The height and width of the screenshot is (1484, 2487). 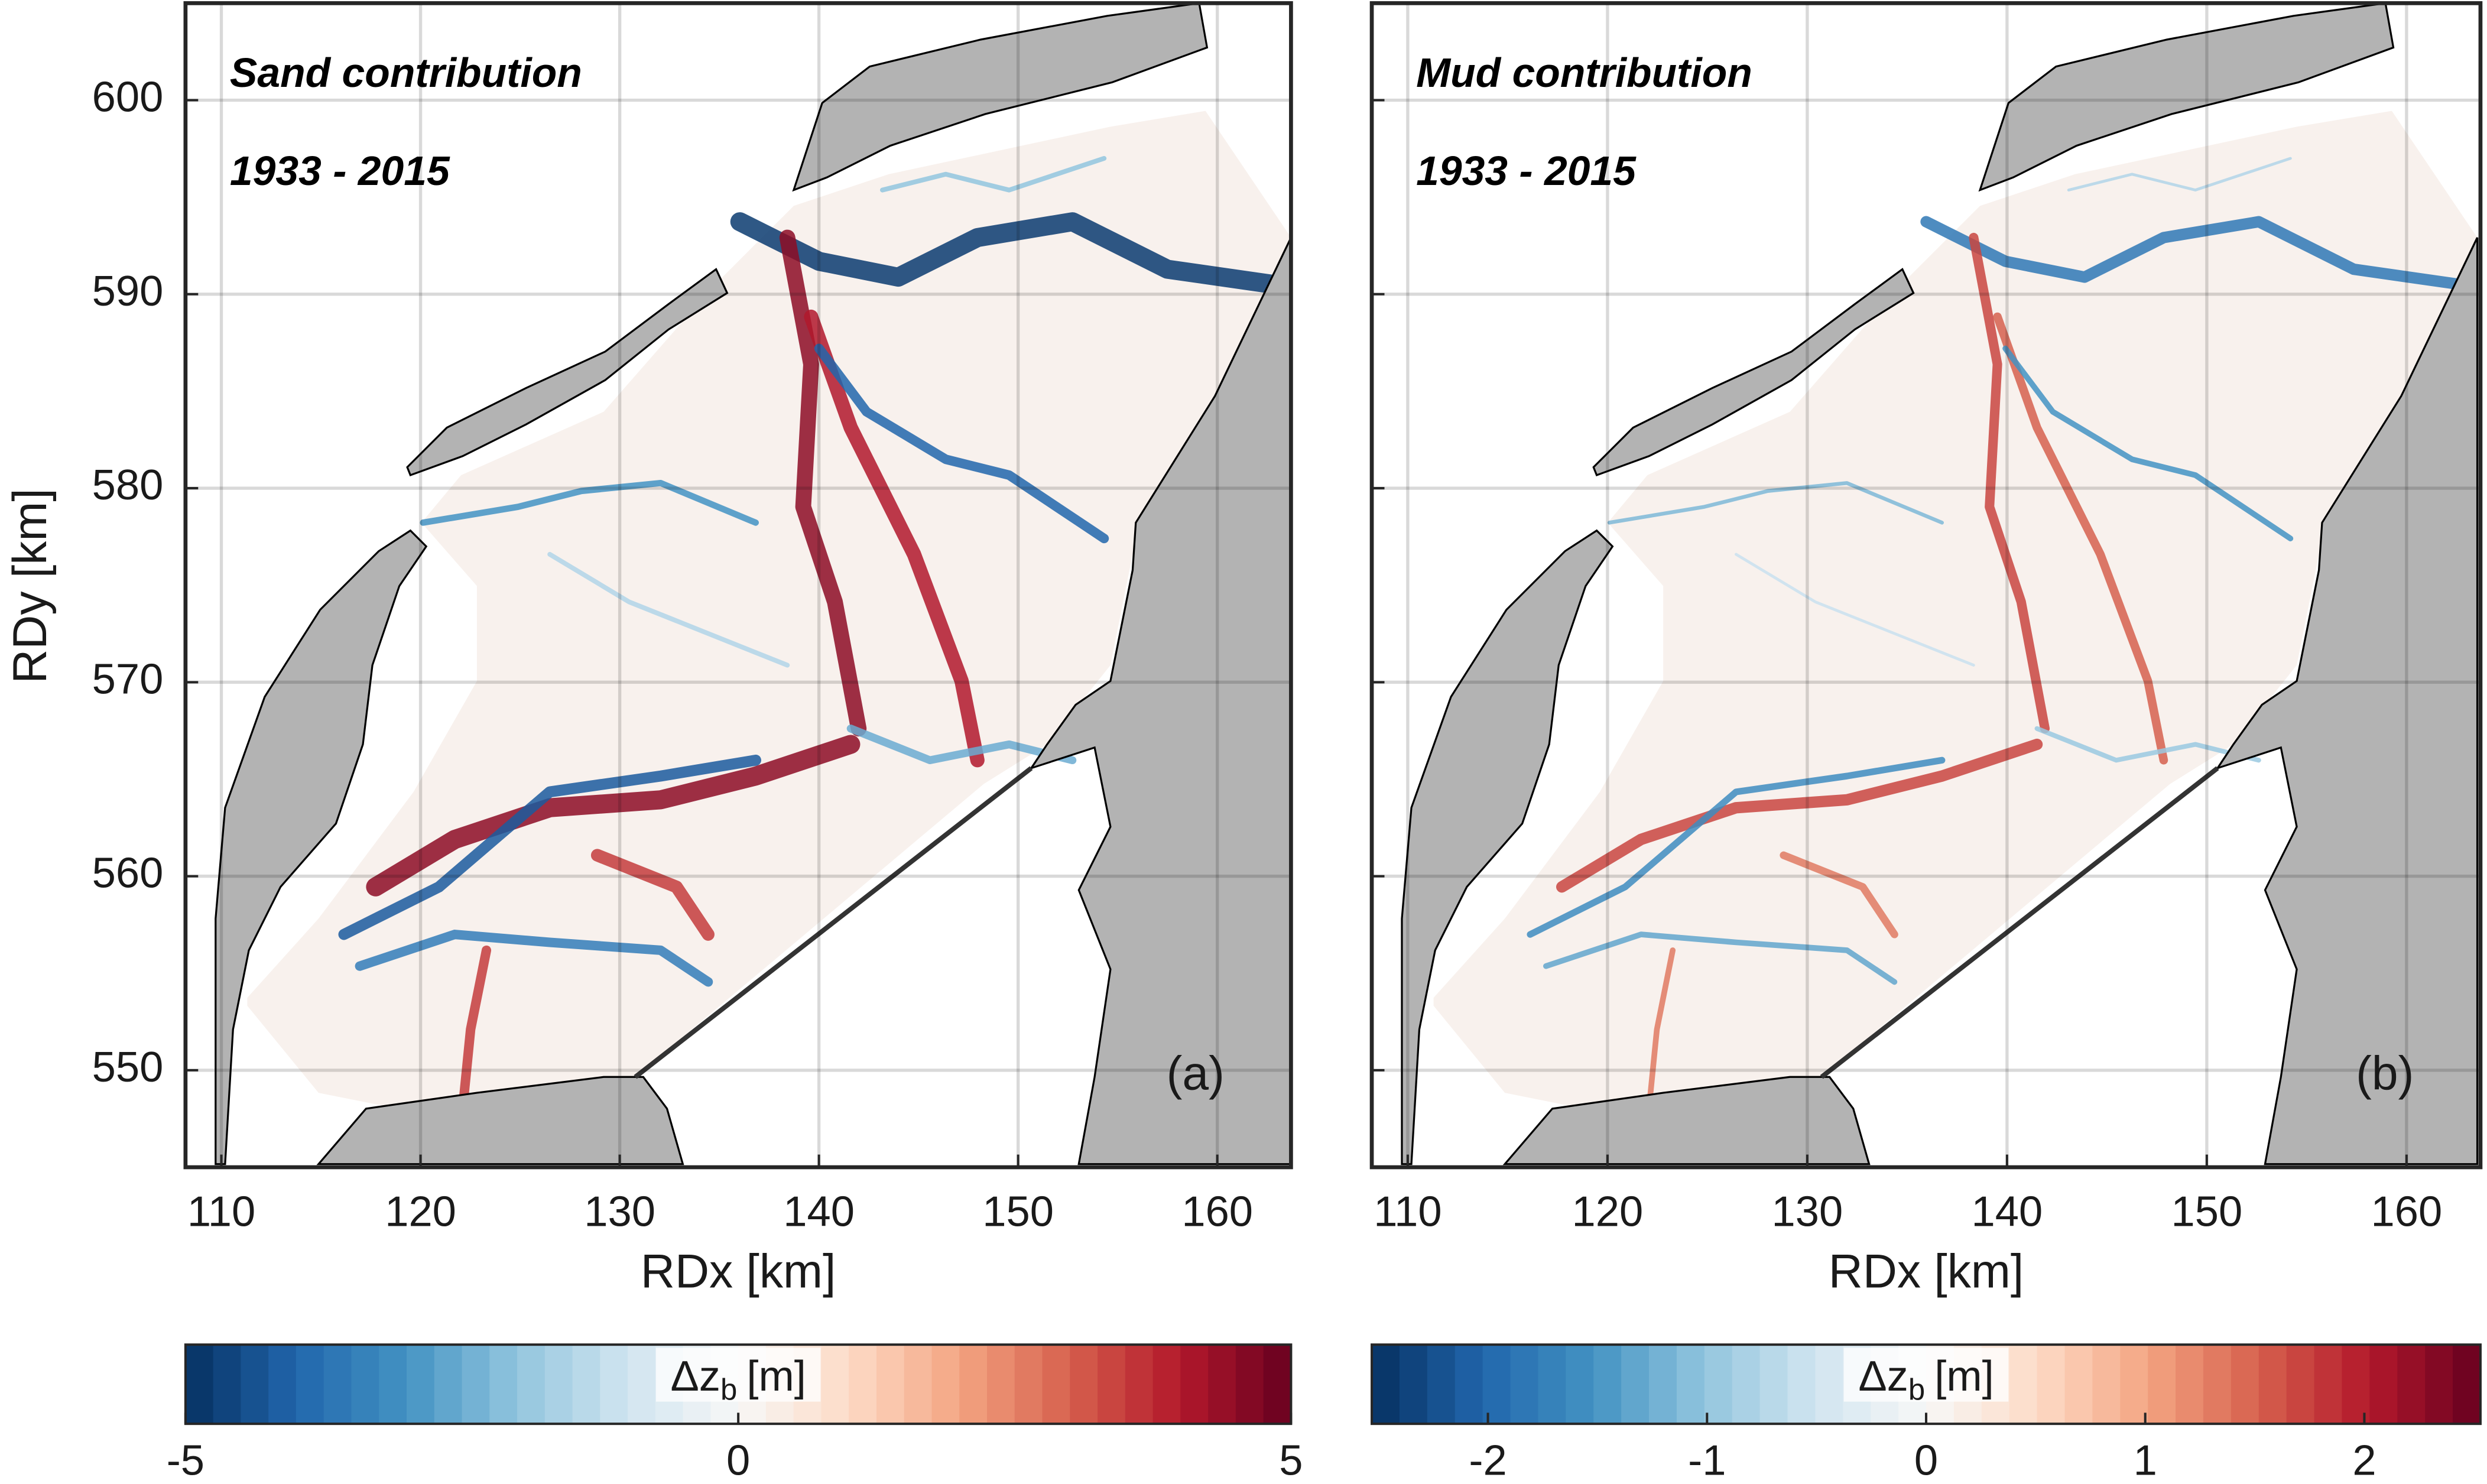 I want to click on x-tick-label: 110, so click(x=1407, y=1212).